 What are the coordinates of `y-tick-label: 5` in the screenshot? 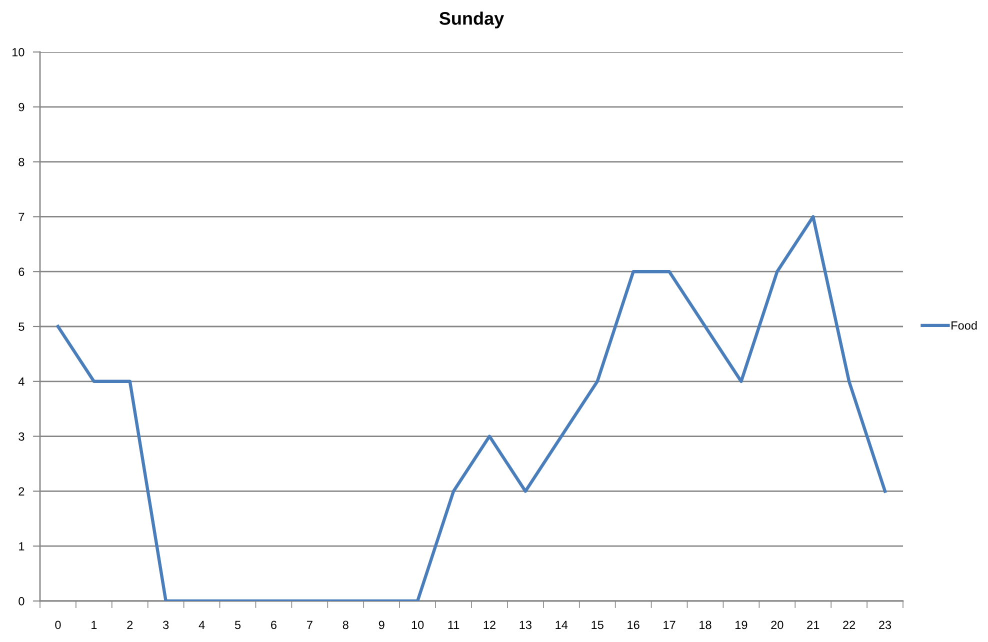 It's located at (21, 326).